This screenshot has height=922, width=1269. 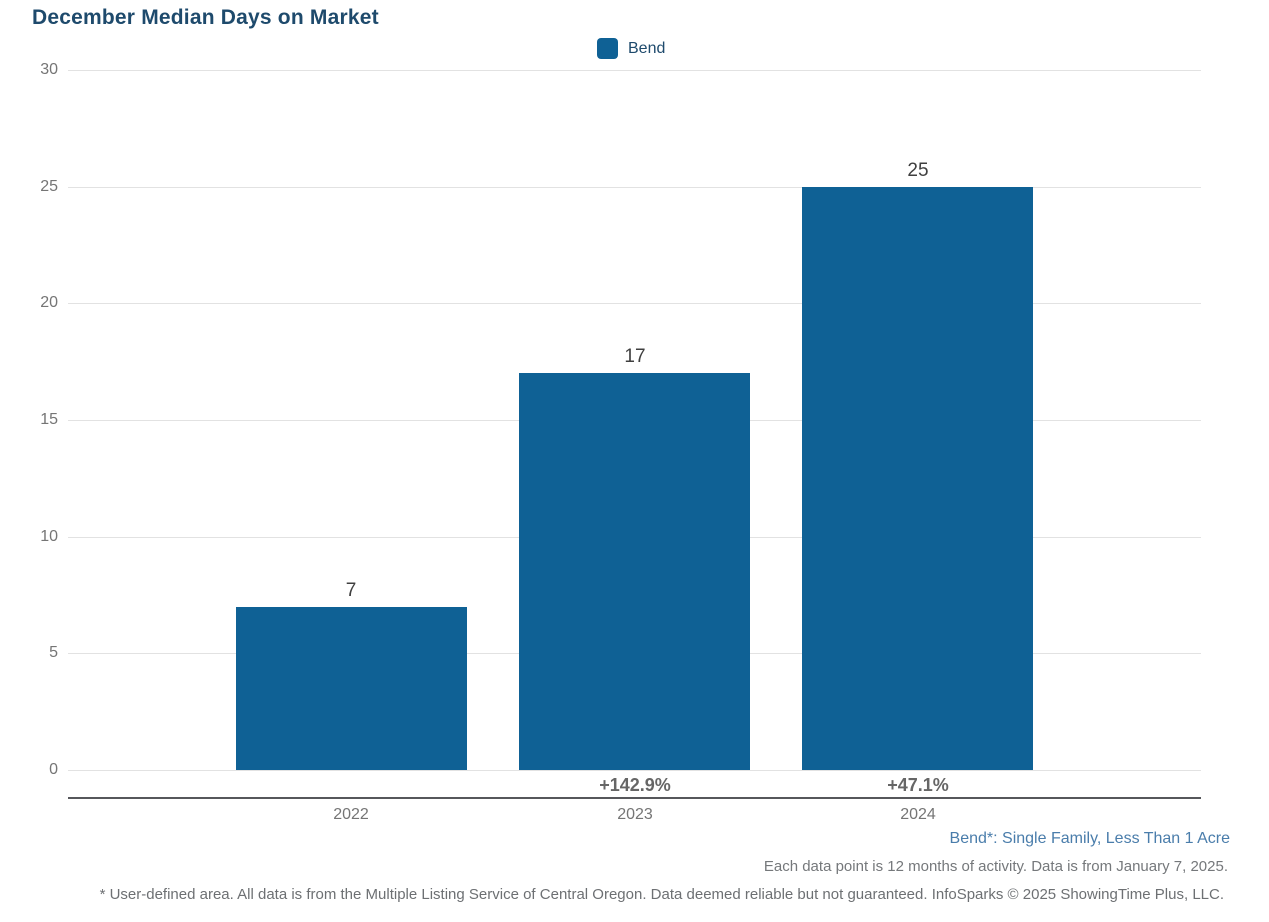 What do you see at coordinates (918, 785) in the screenshot?
I see `pct-change-label: +47.1%` at bounding box center [918, 785].